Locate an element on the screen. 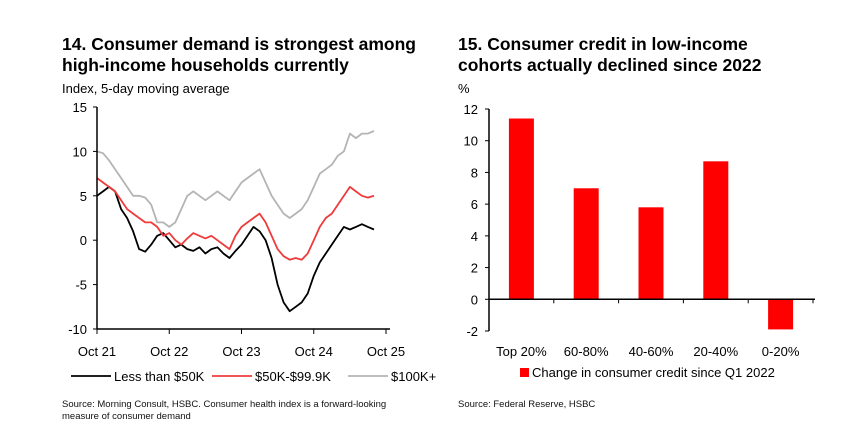  left-title-line-1: 14. Consumer demand is strongest among is located at coordinates (239, 44).